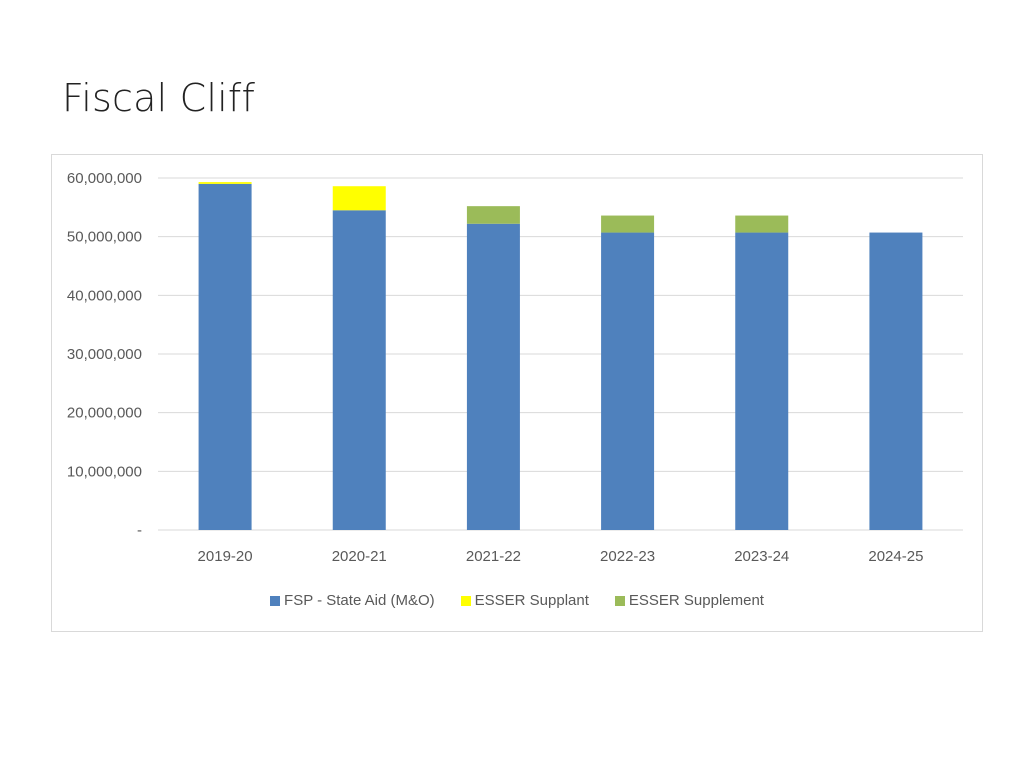 The image size is (1024, 768). What do you see at coordinates (761, 556) in the screenshot?
I see `x-tick-label: 2023-24` at bounding box center [761, 556].